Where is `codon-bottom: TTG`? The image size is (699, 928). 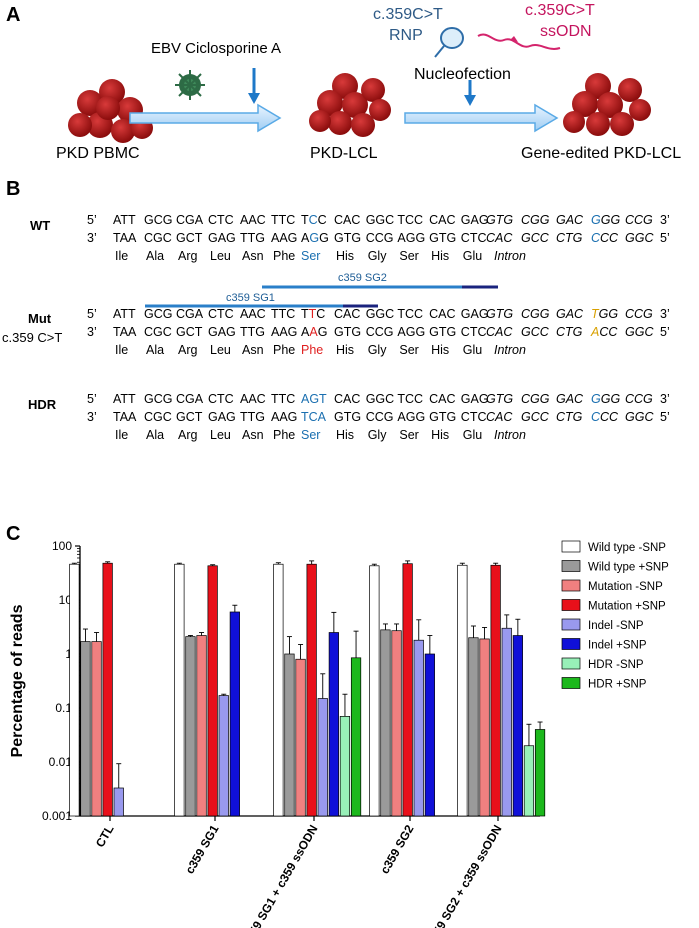
codon-bottom: TTG is located at coordinates (252, 417).